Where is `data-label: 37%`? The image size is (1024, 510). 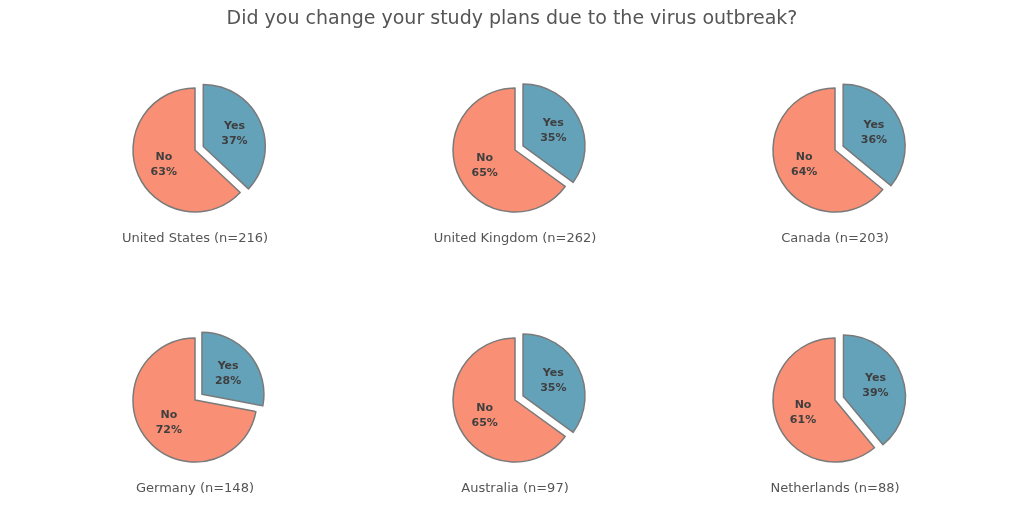
data-label: 37% is located at coordinates (234, 140).